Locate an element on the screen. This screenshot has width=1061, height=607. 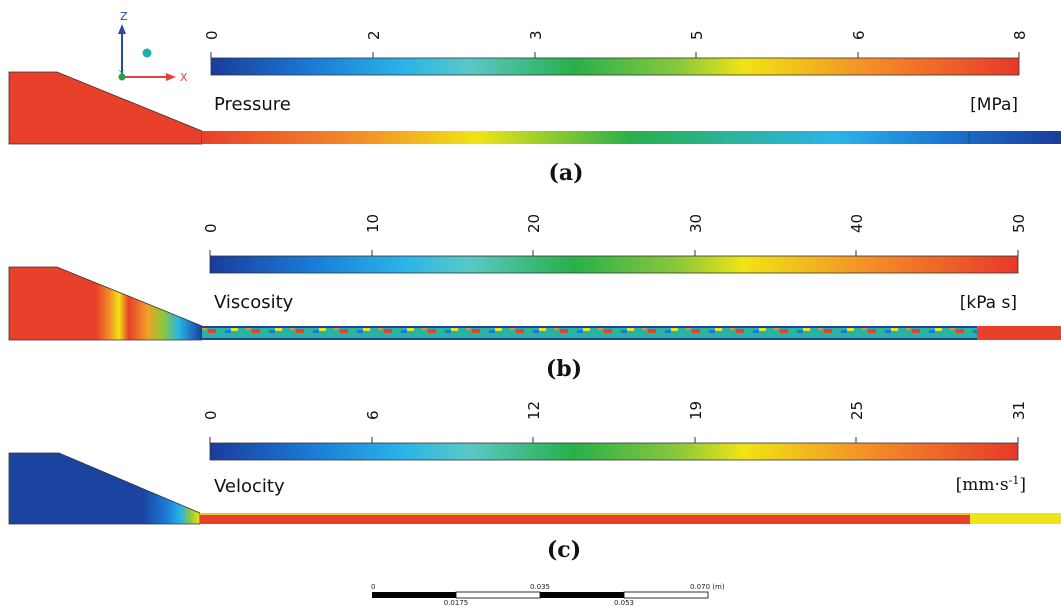
tick-label: 25 is located at coordinates (857, 410).